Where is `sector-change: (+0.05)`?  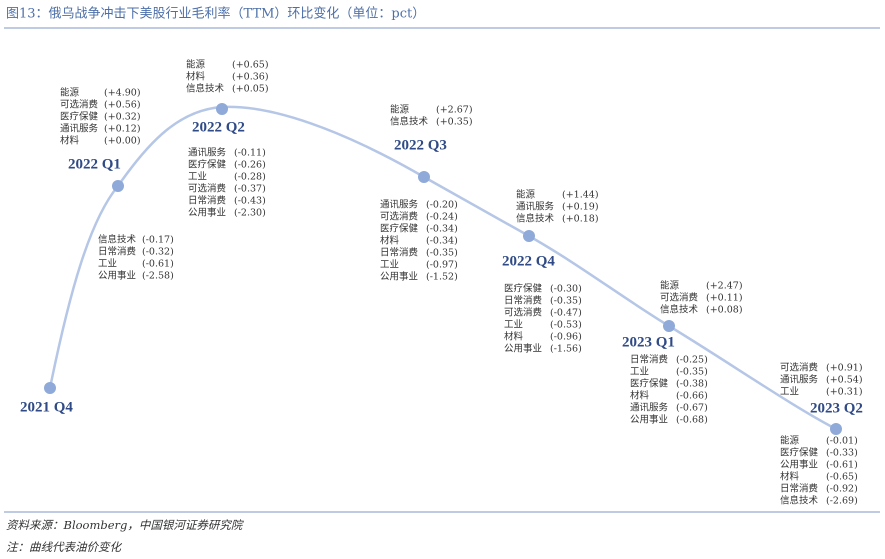
sector-change: (+0.05) is located at coordinates (250, 89).